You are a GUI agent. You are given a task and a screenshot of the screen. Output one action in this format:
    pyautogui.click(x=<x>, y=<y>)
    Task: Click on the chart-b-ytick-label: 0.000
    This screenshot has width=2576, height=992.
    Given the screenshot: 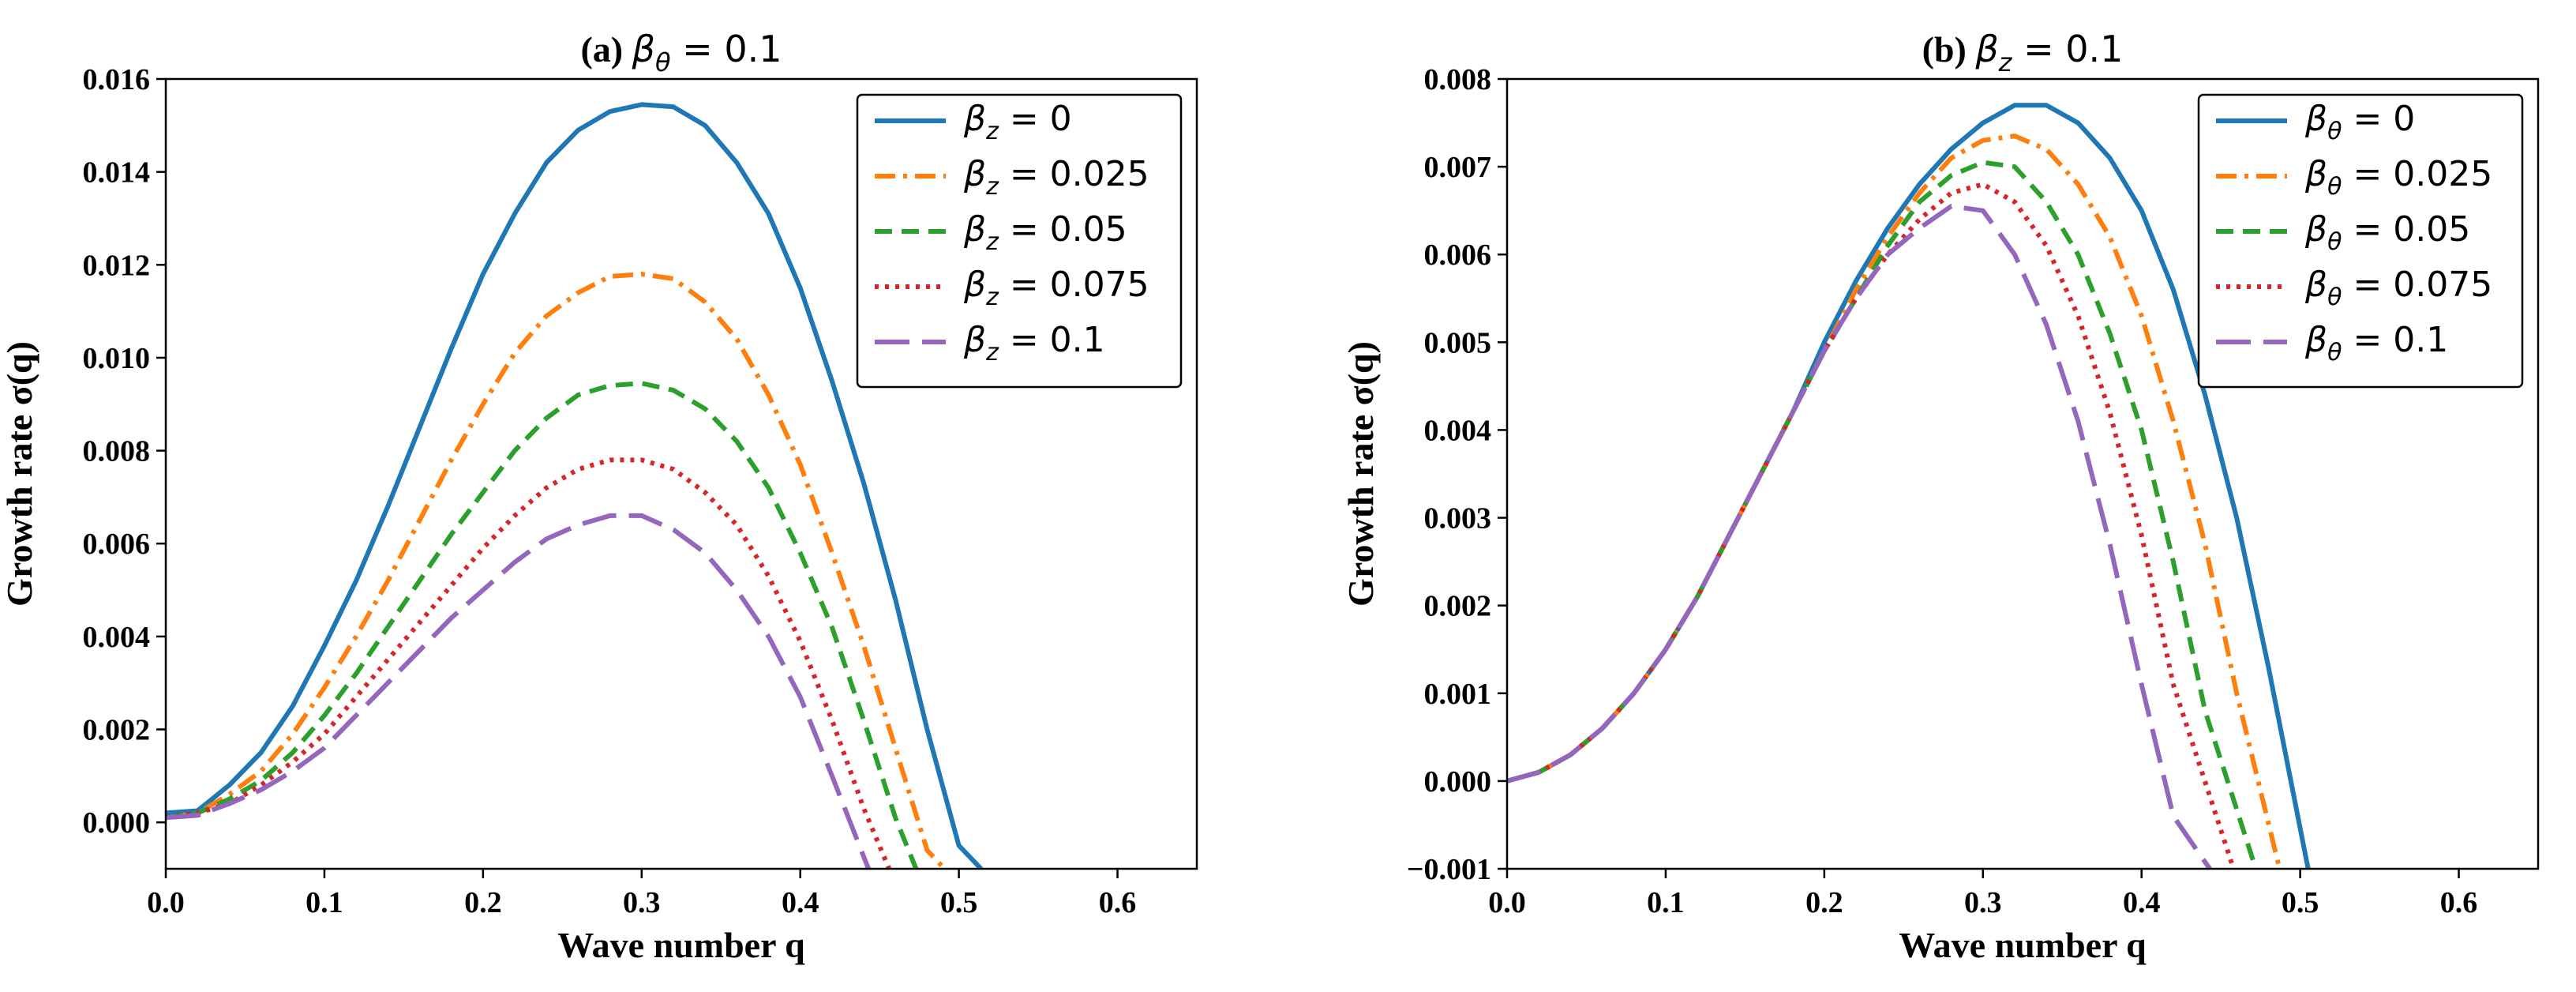 What is the action you would take?
    pyautogui.click(x=1458, y=782)
    